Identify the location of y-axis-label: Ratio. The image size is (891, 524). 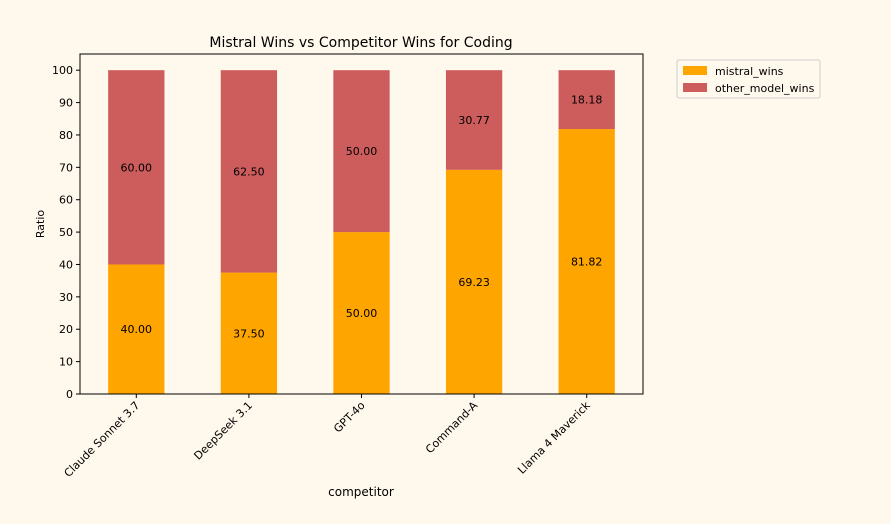
(40, 224).